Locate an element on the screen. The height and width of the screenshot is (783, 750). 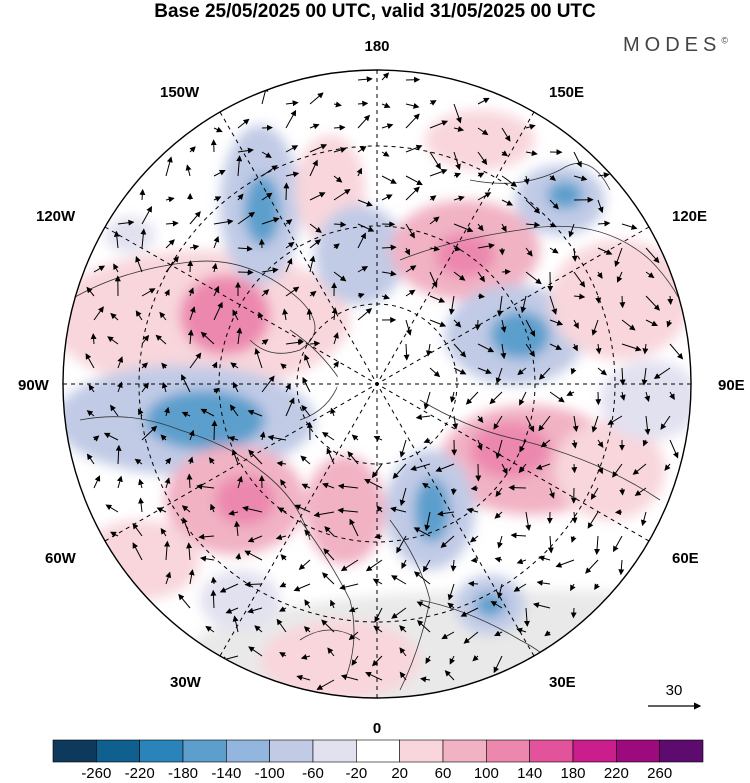
anomaly-blob-neg_deep is located at coordinates (565, 195).